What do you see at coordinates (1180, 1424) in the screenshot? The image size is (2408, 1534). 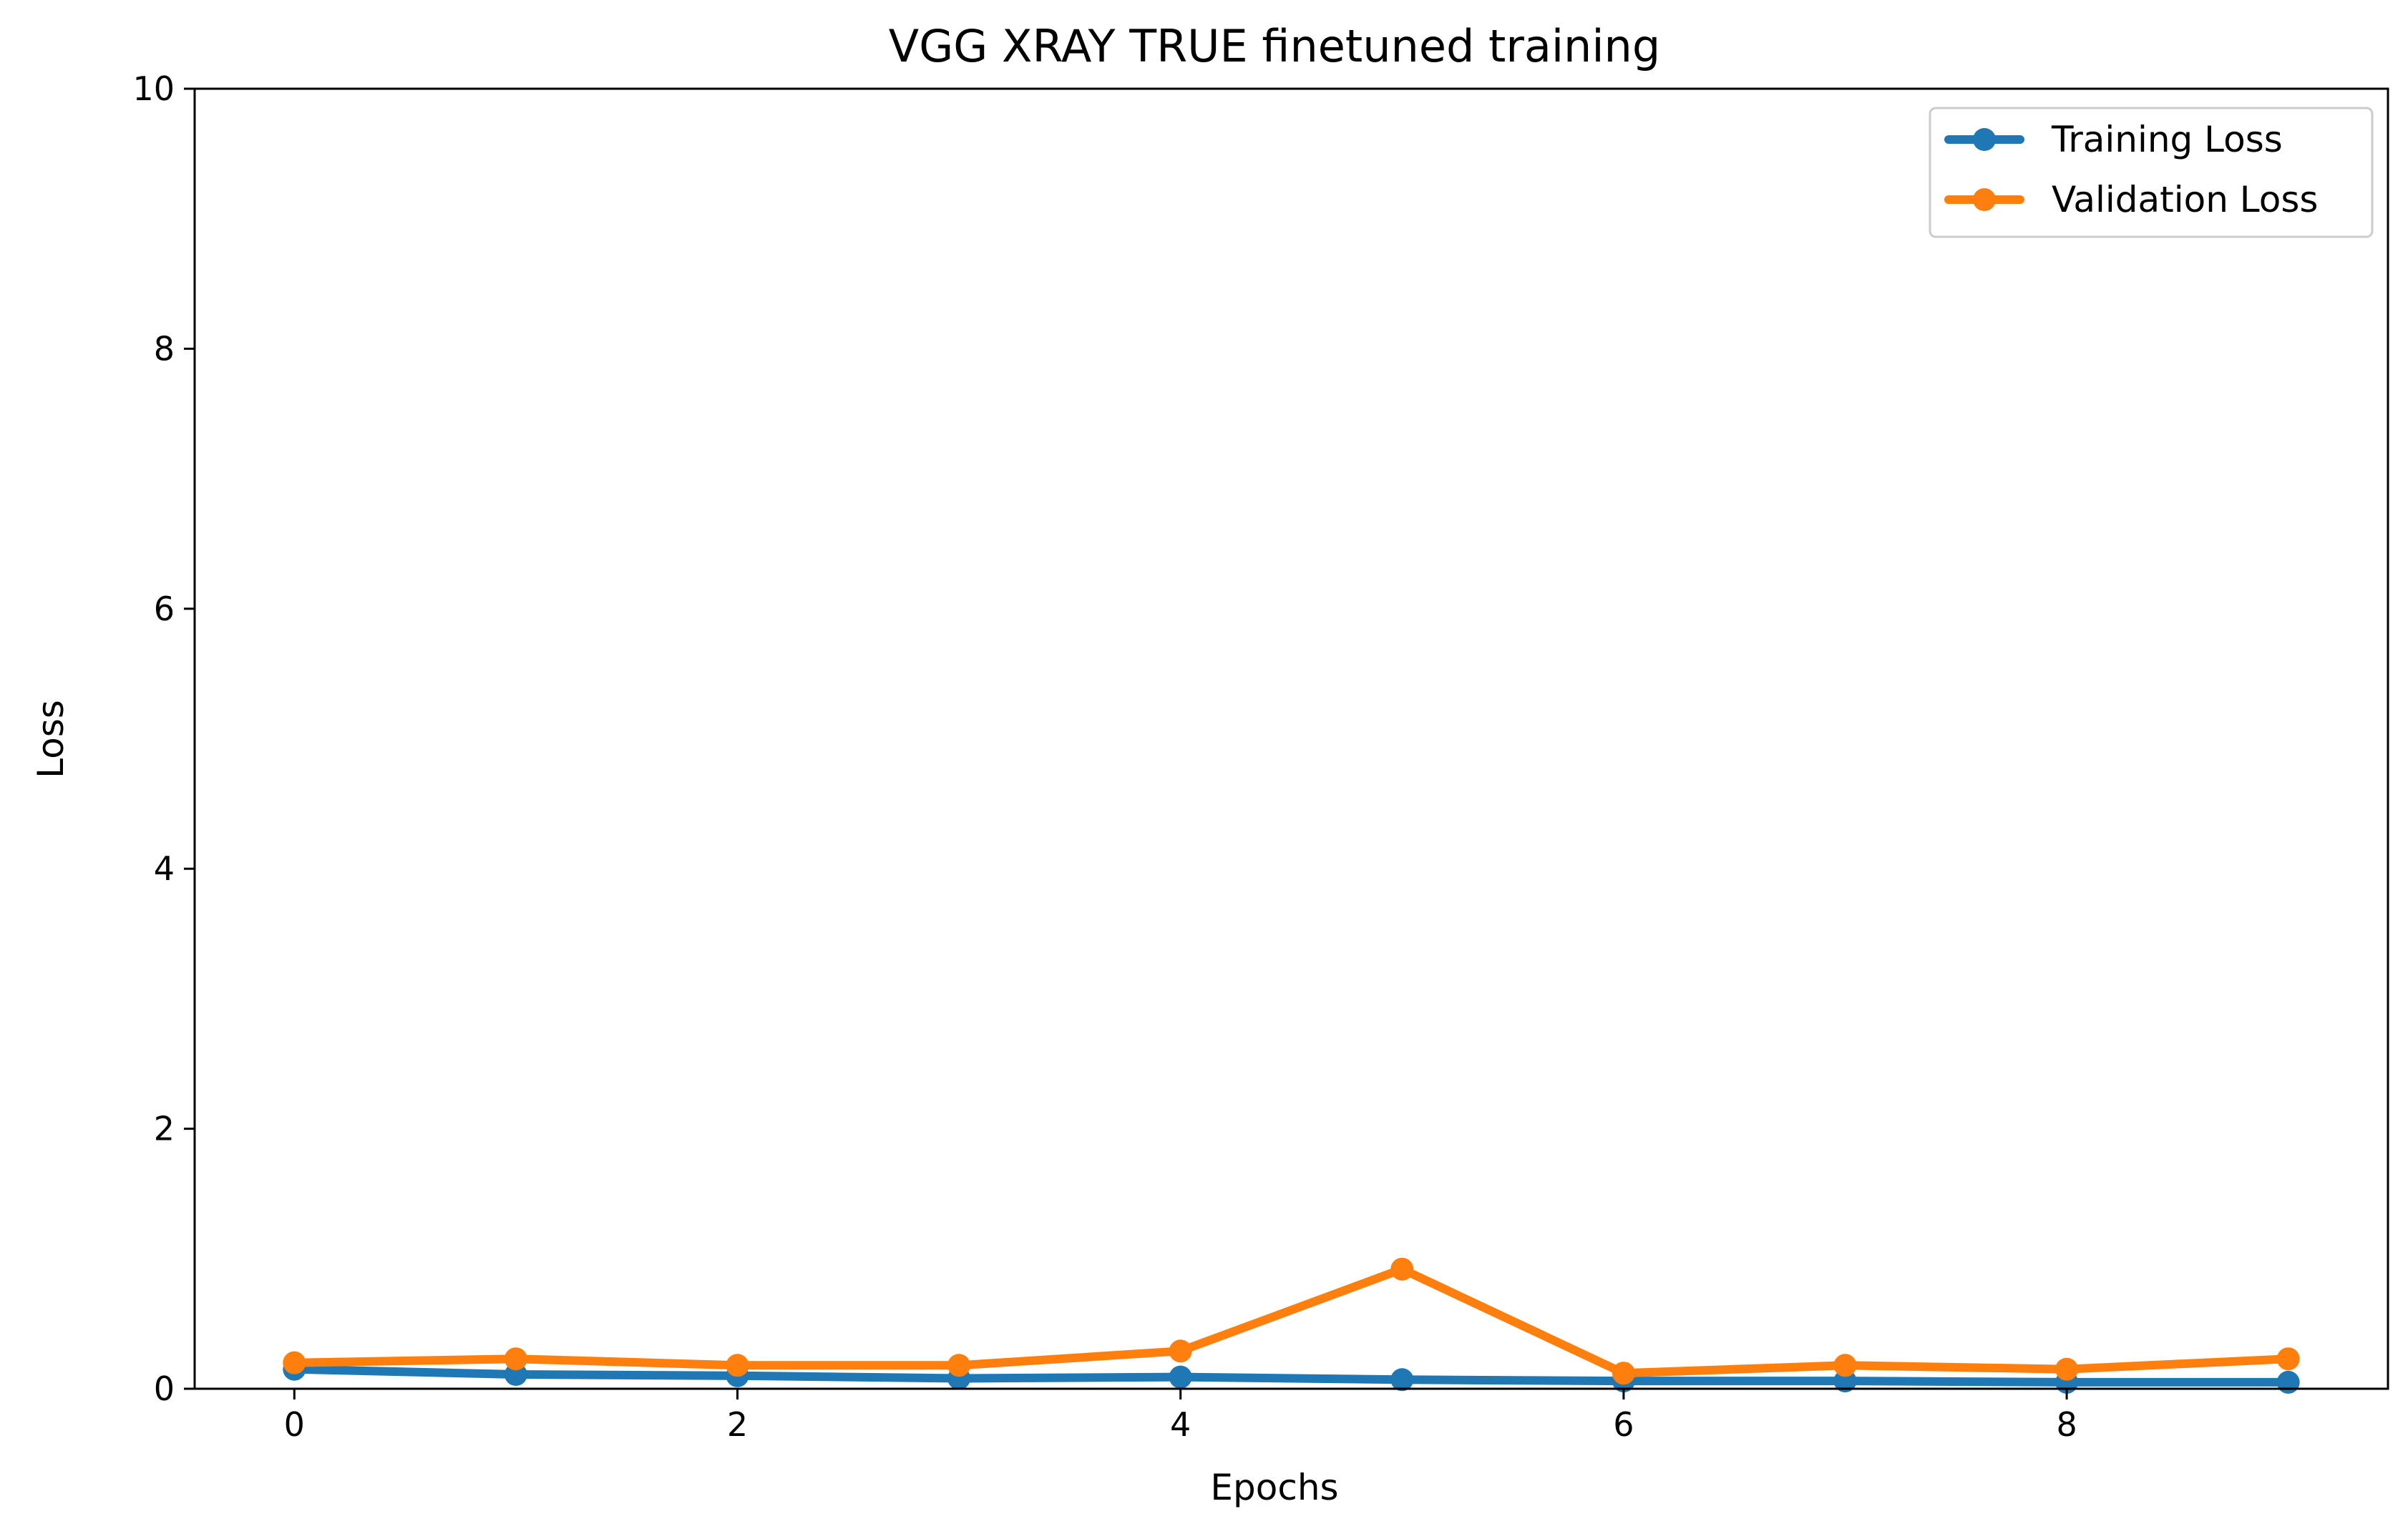 I see `x-tick-label: 4` at bounding box center [1180, 1424].